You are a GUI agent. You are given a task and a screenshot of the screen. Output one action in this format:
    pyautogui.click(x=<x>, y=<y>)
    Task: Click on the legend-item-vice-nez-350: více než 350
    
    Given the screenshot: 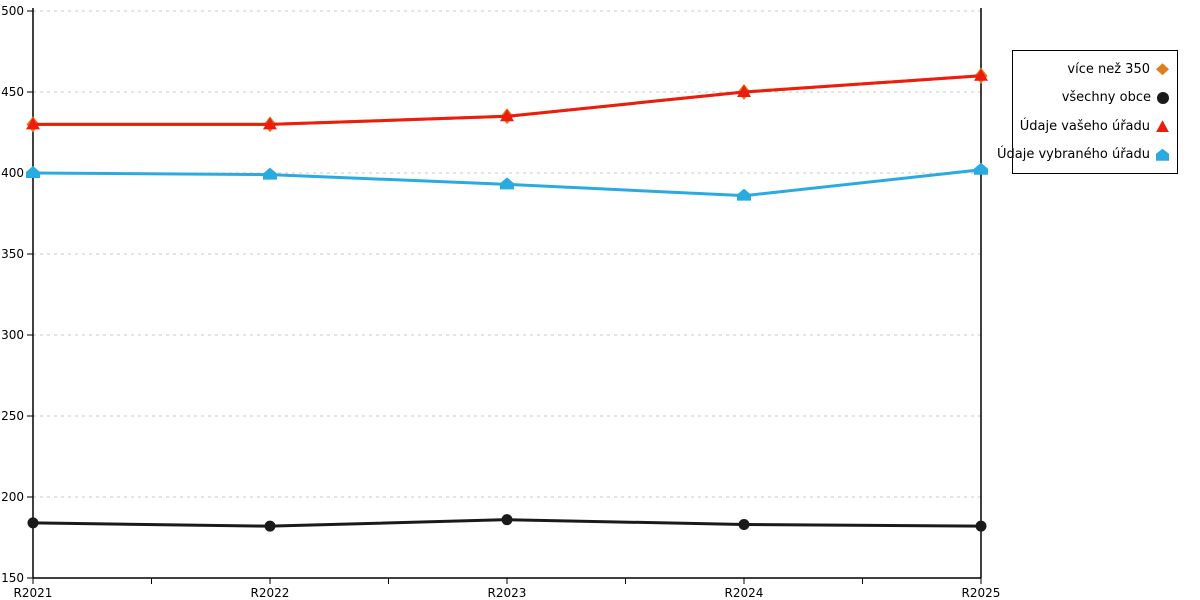 What is the action you would take?
    pyautogui.click(x=1093, y=69)
    